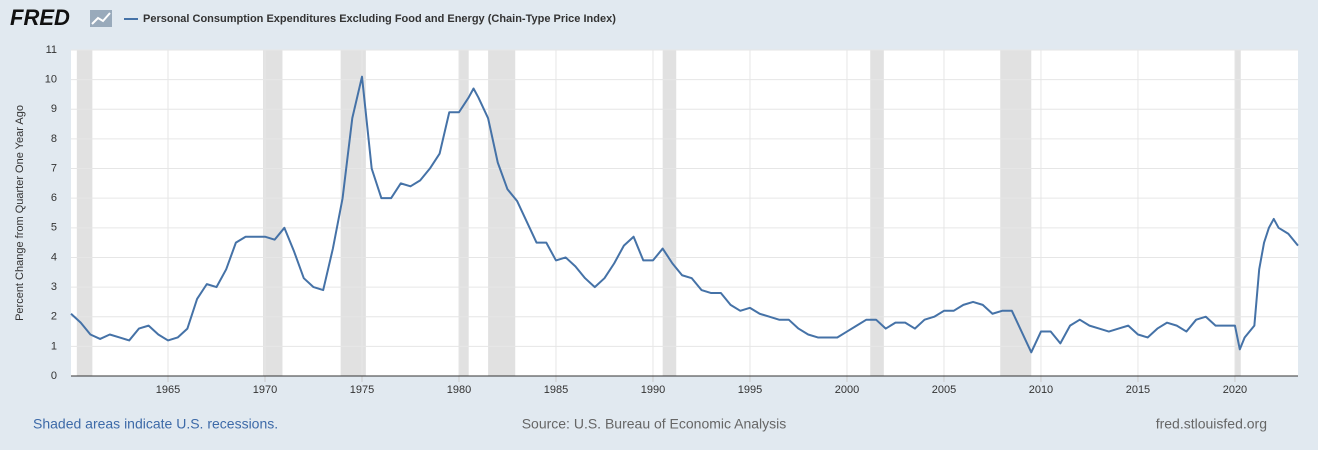 This screenshot has width=1318, height=450. I want to click on y-tick-label: 9, so click(54, 109).